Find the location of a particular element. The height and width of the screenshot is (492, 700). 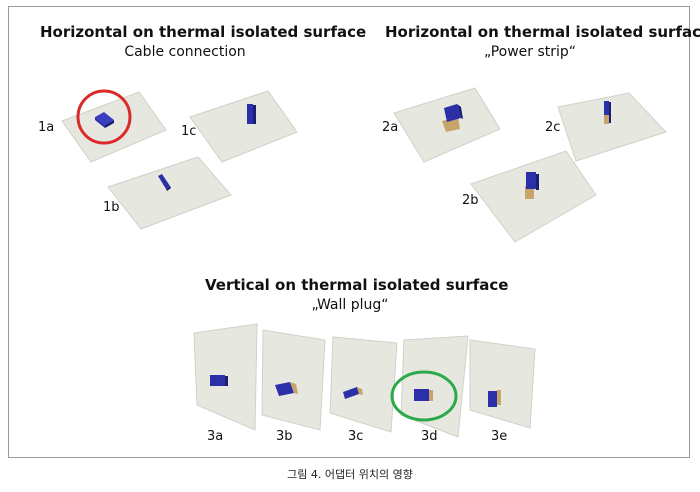

section-subtitle-cable-connection: Cable connection is located at coordinates (185, 52).